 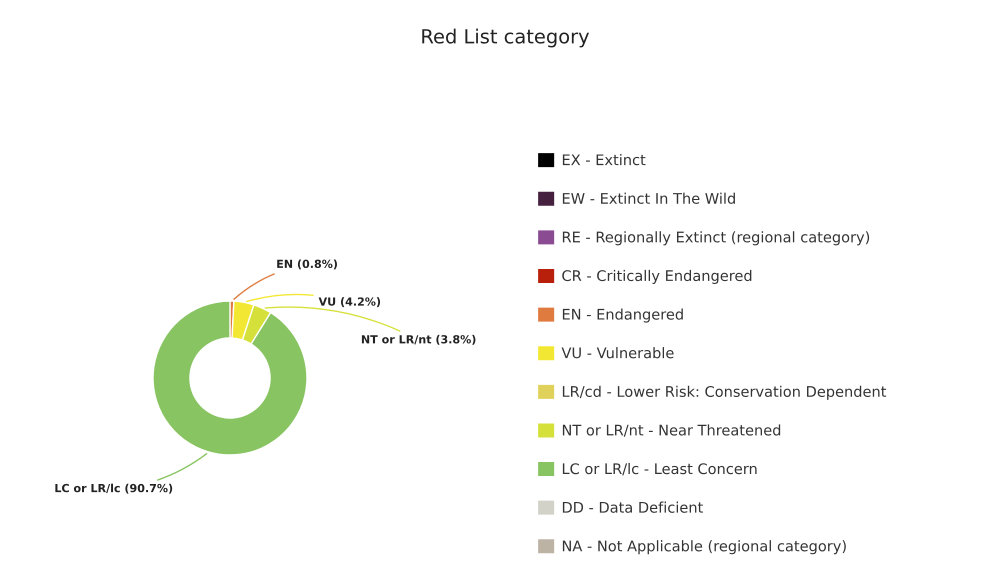 I want to click on legend-label: EN - Endangered, so click(x=622, y=315).